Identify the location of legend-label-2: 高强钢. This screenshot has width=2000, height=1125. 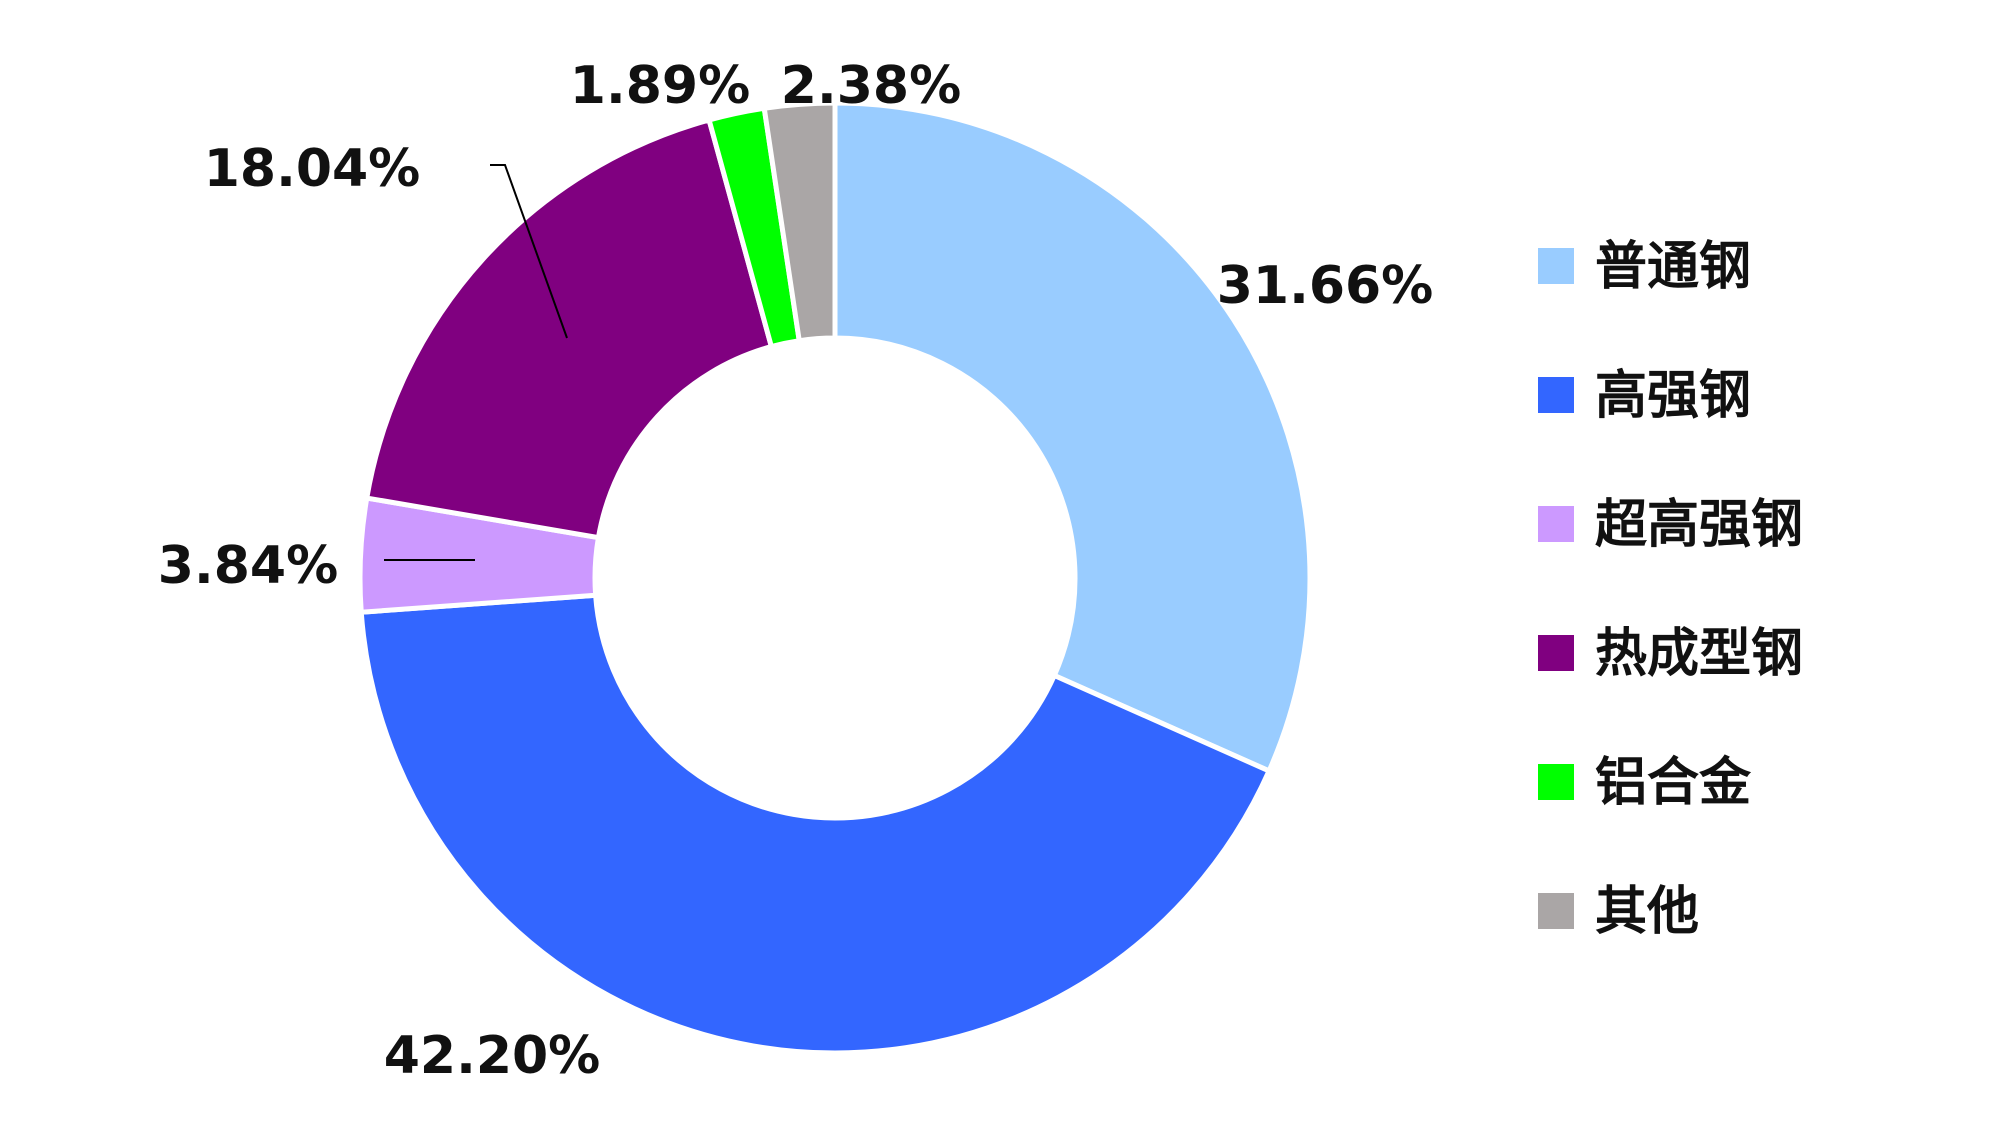
(1673, 396).